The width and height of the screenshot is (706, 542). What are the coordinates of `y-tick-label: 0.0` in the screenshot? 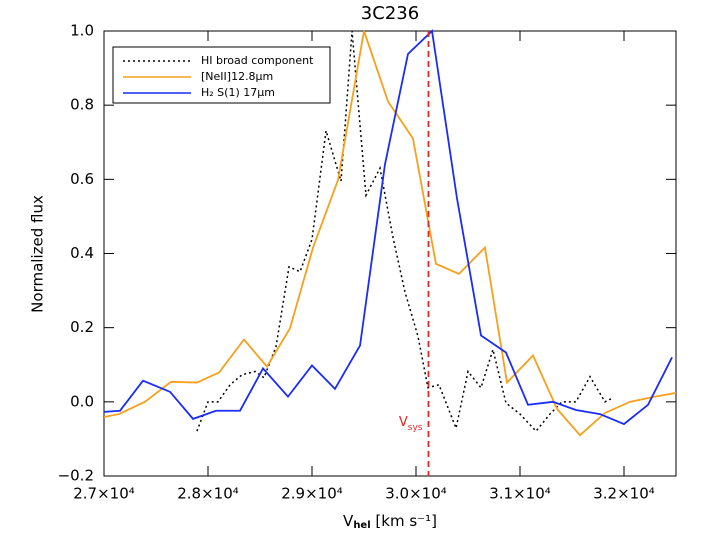 It's located at (82, 401).